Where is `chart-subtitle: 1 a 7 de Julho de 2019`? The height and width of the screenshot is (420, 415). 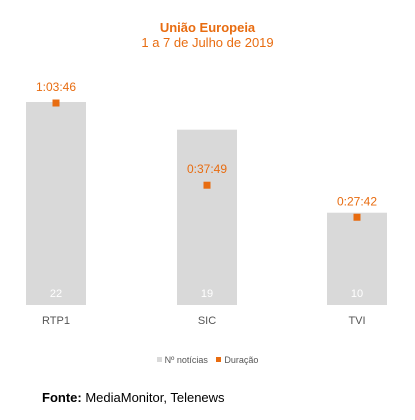 chart-subtitle: 1 a 7 de Julho de 2019 is located at coordinates (207, 42).